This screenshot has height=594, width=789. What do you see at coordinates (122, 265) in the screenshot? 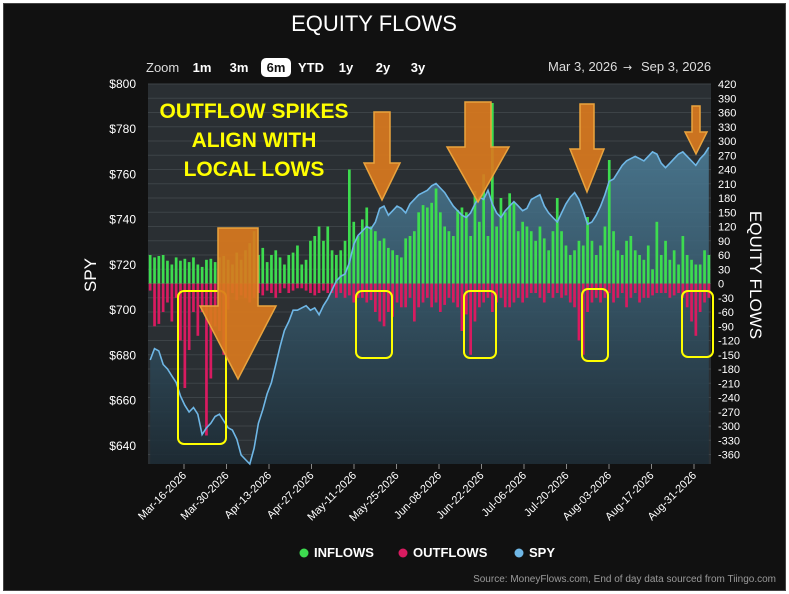
I see `left-axis: $800 $780 $760 $740 $720 $700 $680 $660 $640` at bounding box center [122, 265].